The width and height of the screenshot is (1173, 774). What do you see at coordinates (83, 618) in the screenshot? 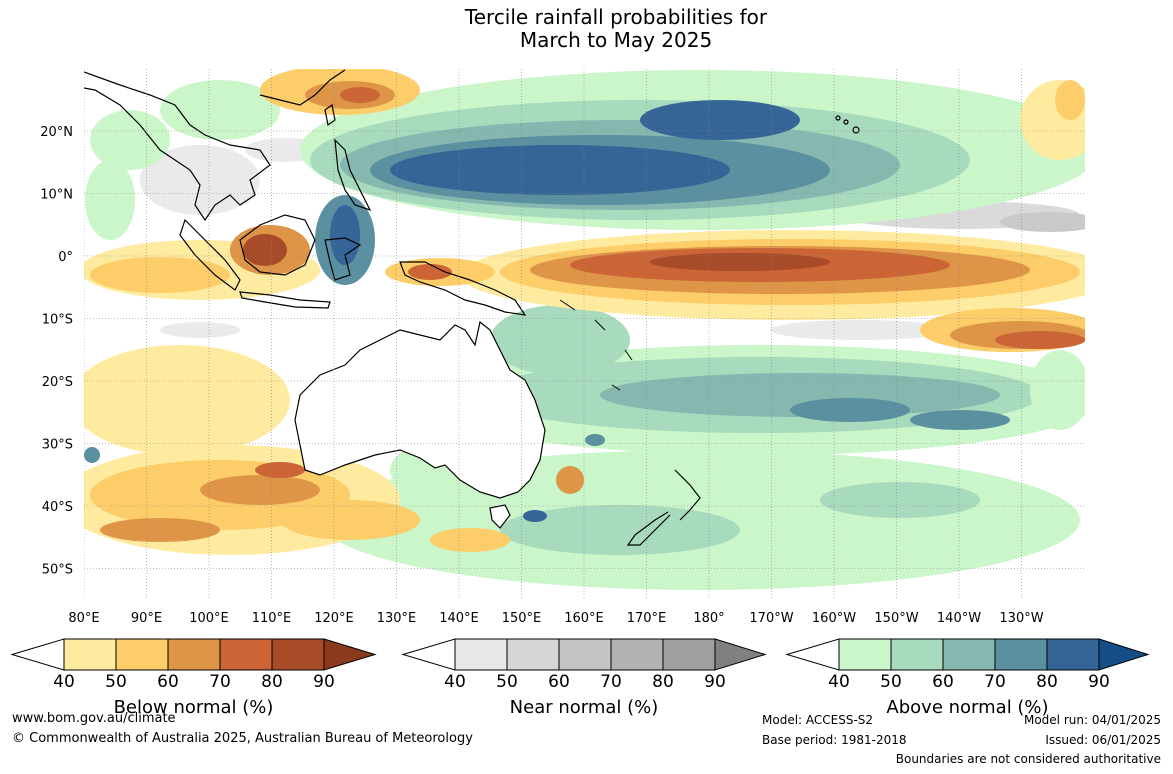
I see `lon-tick-label: 80°E` at bounding box center [83, 618].